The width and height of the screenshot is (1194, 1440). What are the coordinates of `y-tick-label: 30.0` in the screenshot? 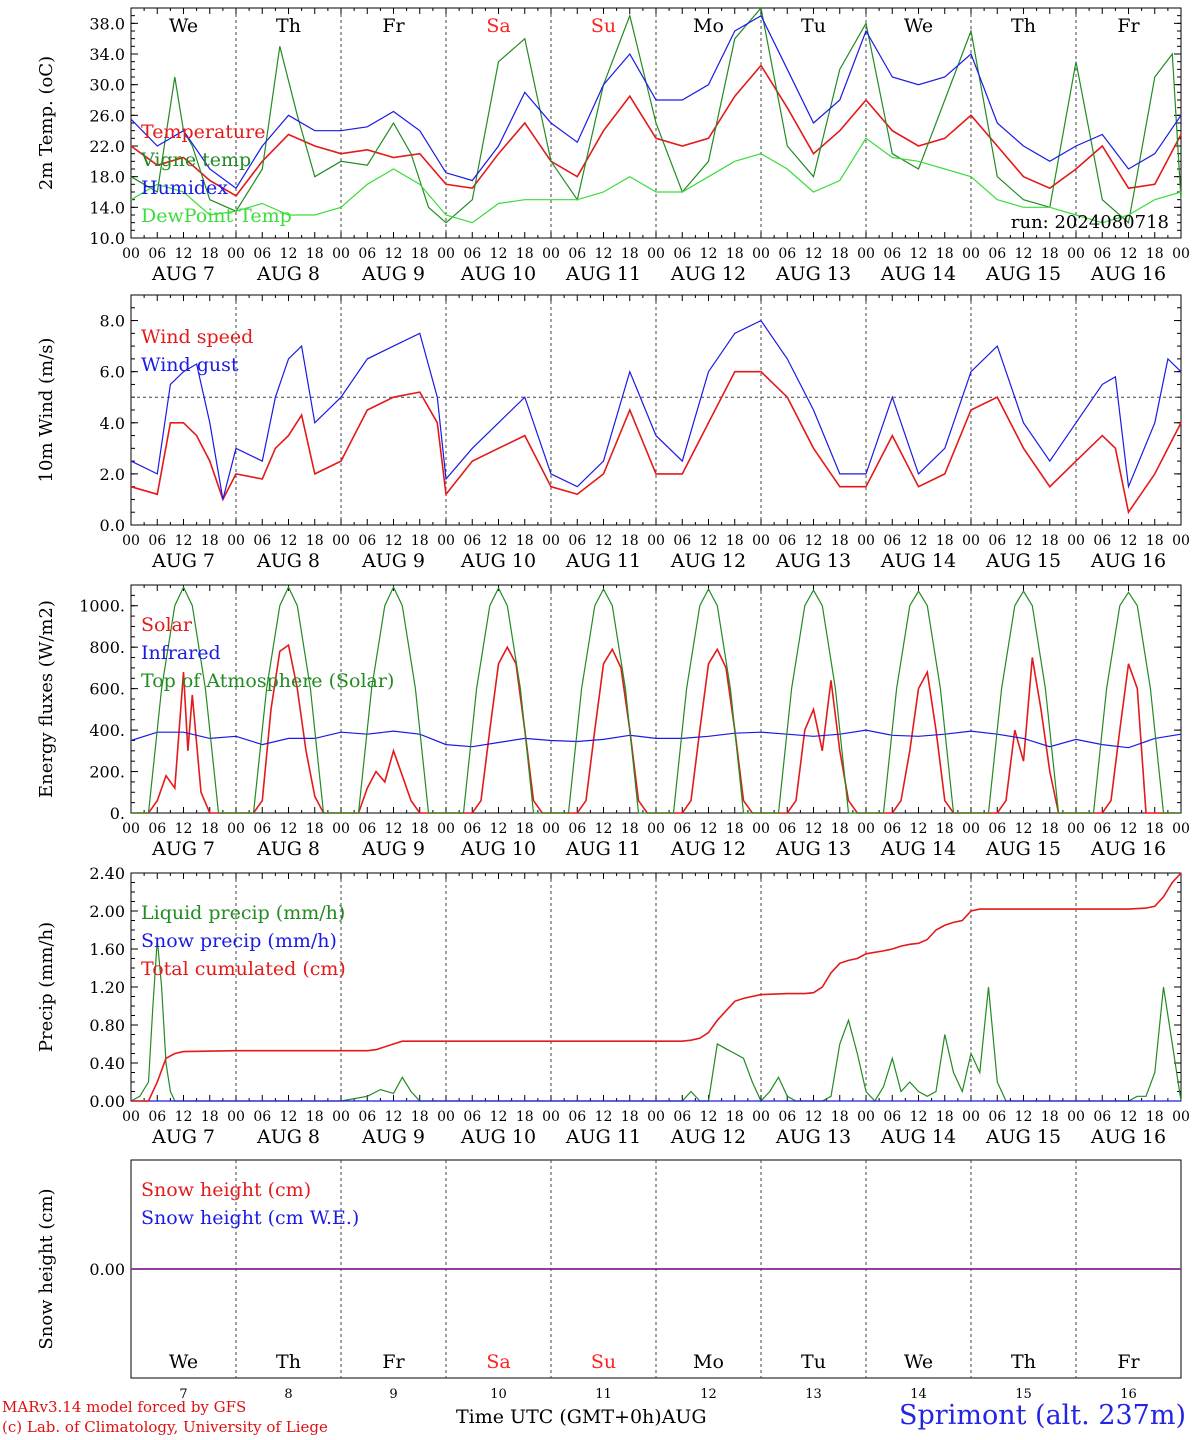 It's located at (107, 85).